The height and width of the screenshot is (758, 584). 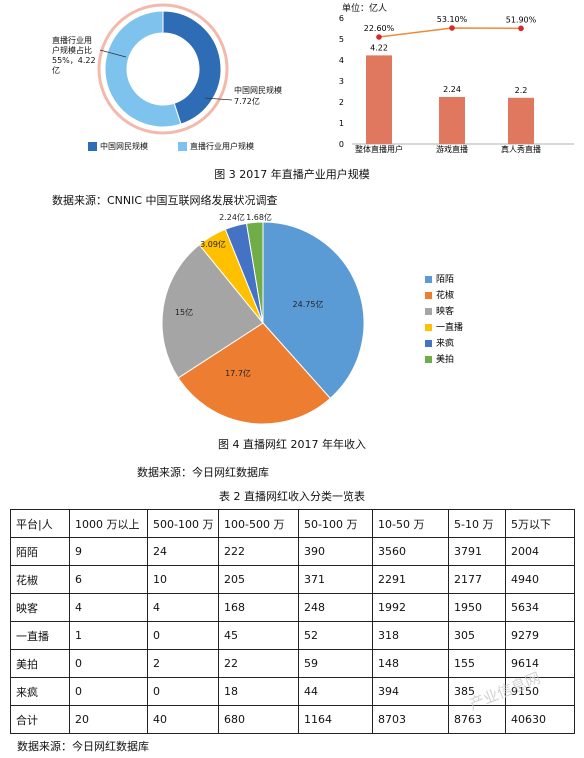 What do you see at coordinates (40, 607) in the screenshot?
I see `table-cell: 映客` at bounding box center [40, 607].